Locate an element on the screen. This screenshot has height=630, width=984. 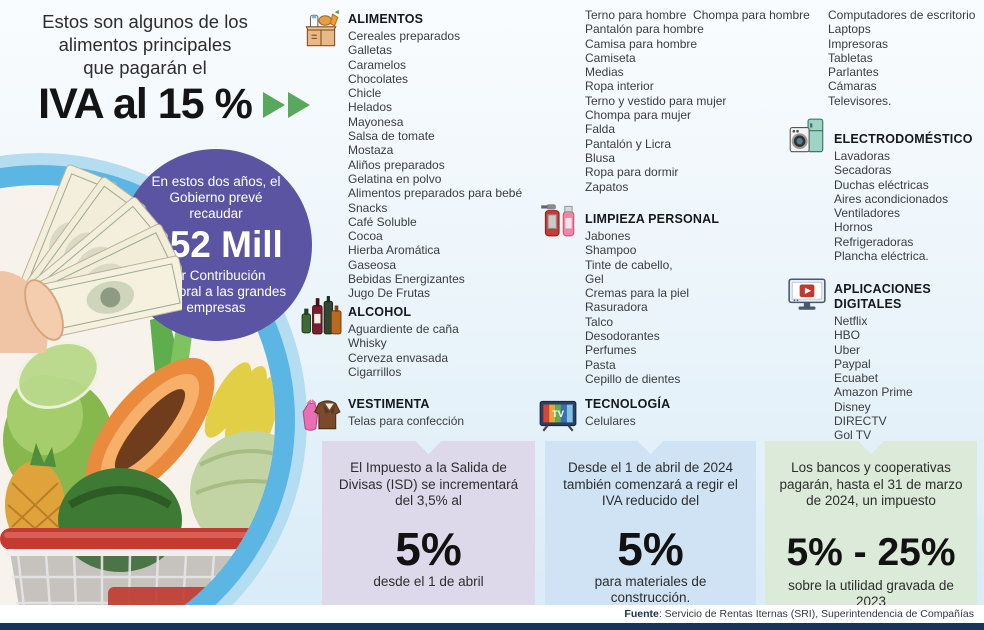
box-caption: sobre la utilidad gravada de 2023 is located at coordinates (871, 593).